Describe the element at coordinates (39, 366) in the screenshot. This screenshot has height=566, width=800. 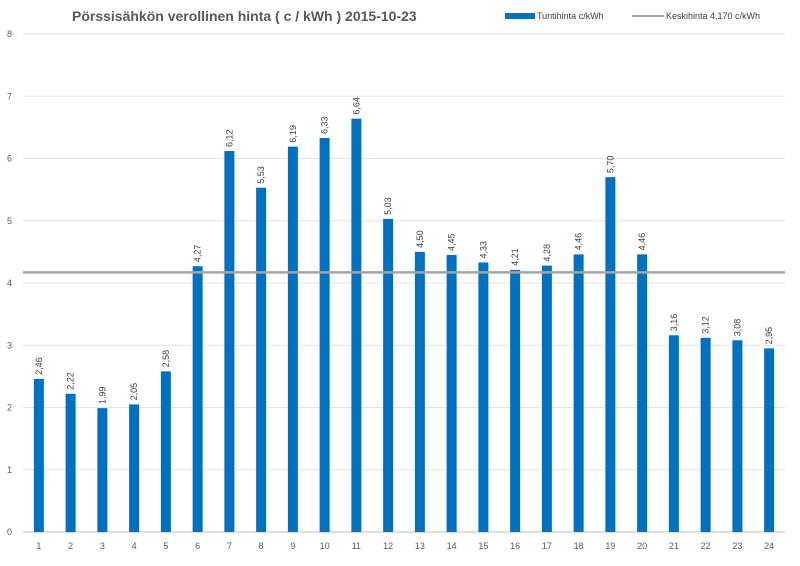
I see `data-label: 2,46` at that location.